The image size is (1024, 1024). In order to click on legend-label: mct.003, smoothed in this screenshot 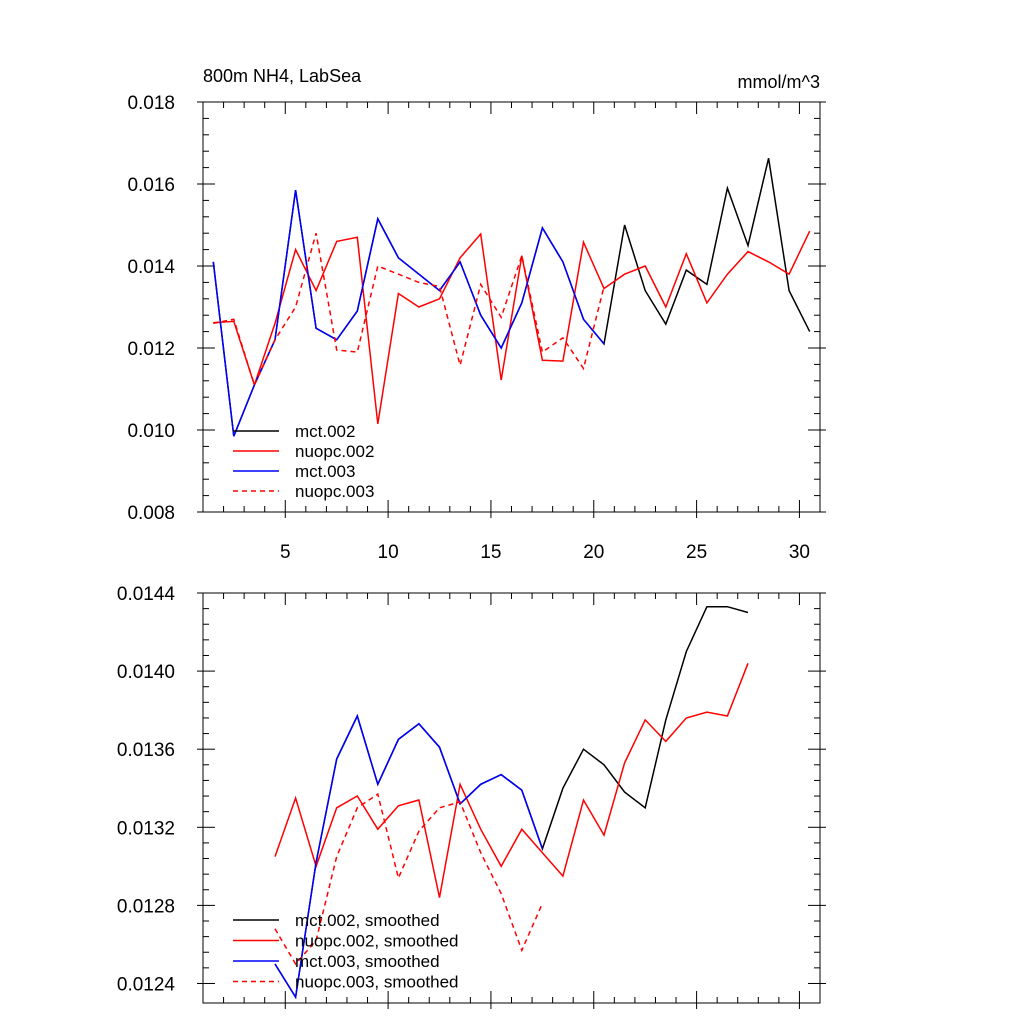, I will do `click(367, 961)`.